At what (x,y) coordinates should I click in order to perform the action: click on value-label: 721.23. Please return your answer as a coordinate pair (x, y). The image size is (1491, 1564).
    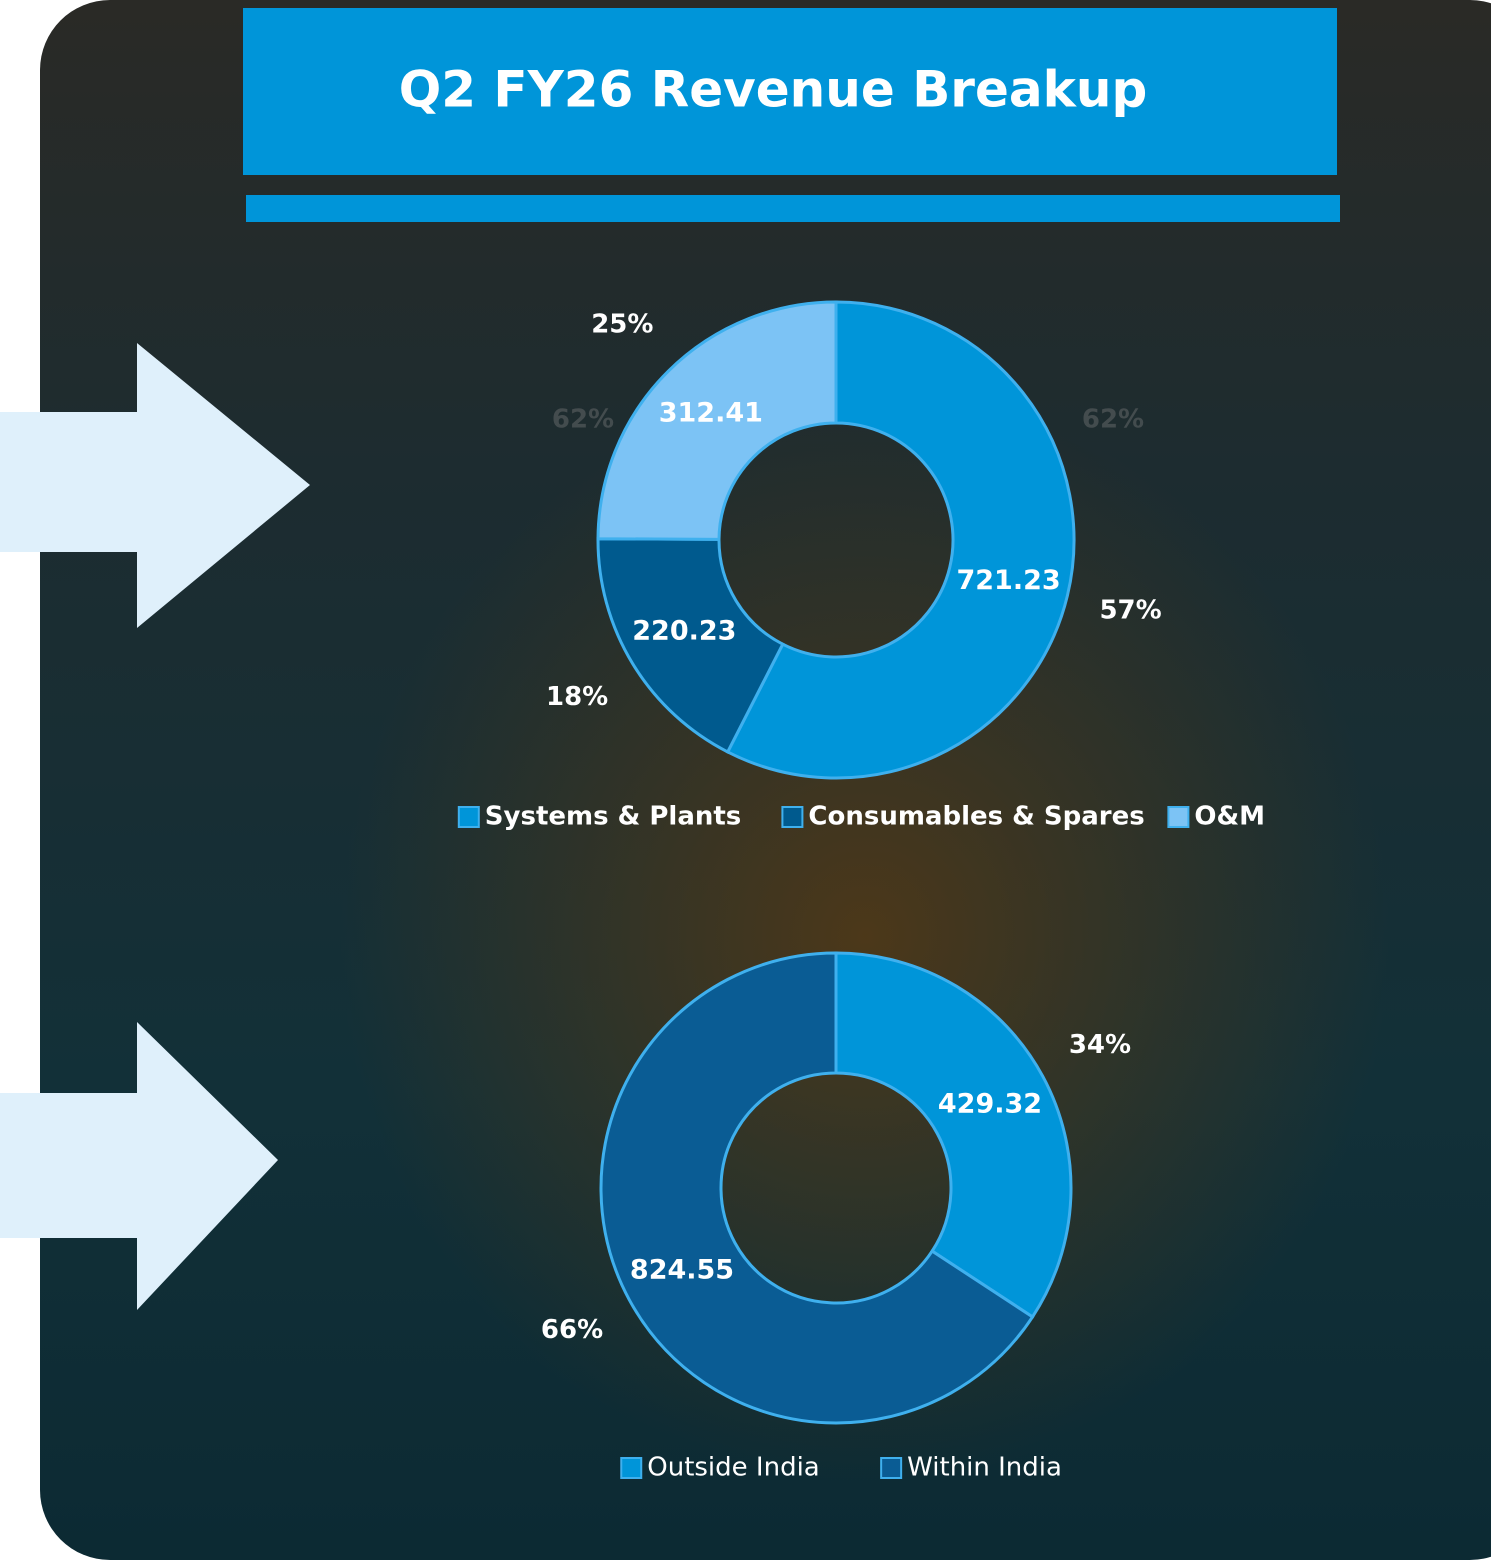
    Looking at the image, I should click on (1008, 580).